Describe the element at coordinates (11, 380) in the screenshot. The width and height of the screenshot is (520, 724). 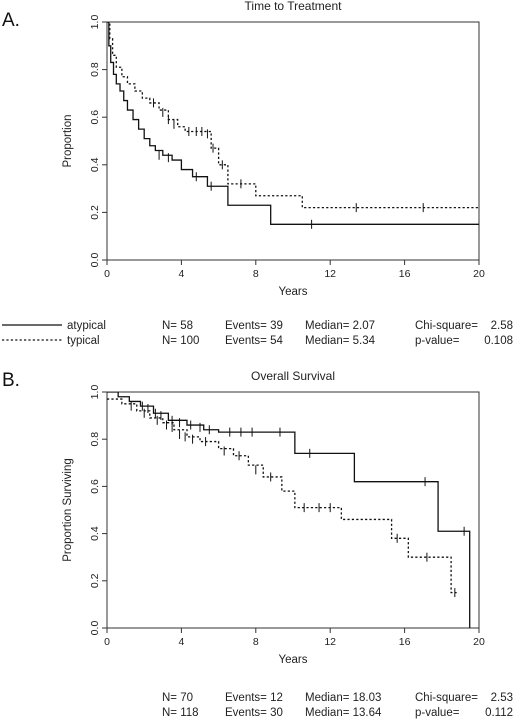
I see `panel-b-letter: B.` at that location.